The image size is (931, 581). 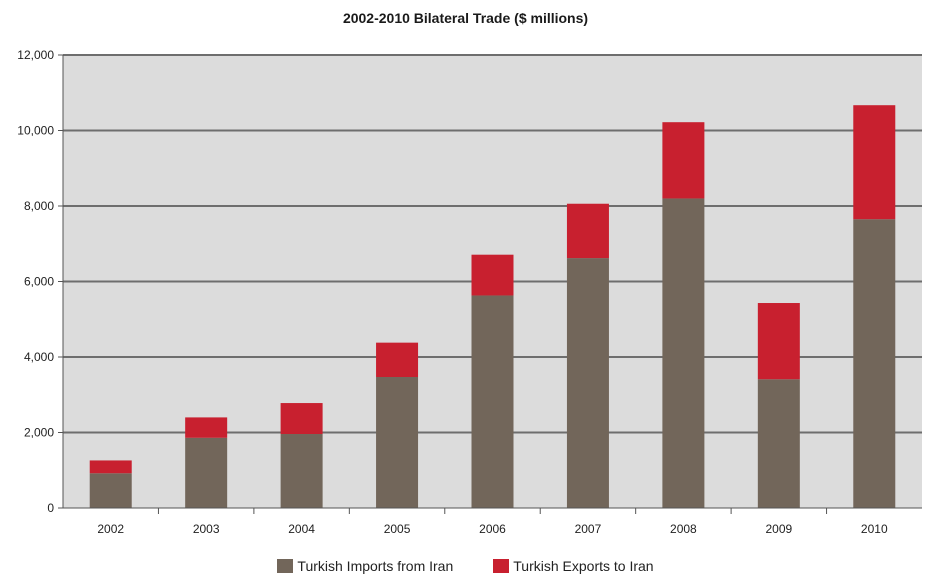 I want to click on legend-item-exports: Turkish Exports to Iran, so click(x=573, y=566).